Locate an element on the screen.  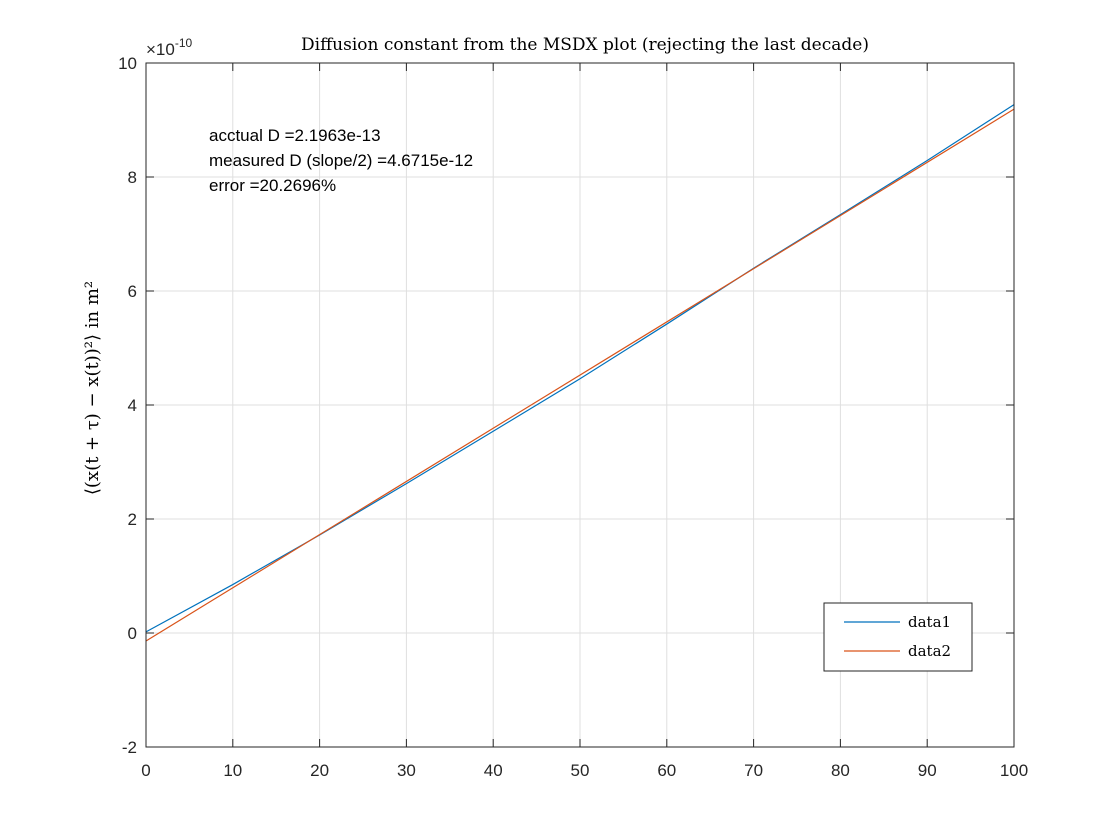
annotation-actual-d: acctual D =2.1963e-13 is located at coordinates (295, 135).